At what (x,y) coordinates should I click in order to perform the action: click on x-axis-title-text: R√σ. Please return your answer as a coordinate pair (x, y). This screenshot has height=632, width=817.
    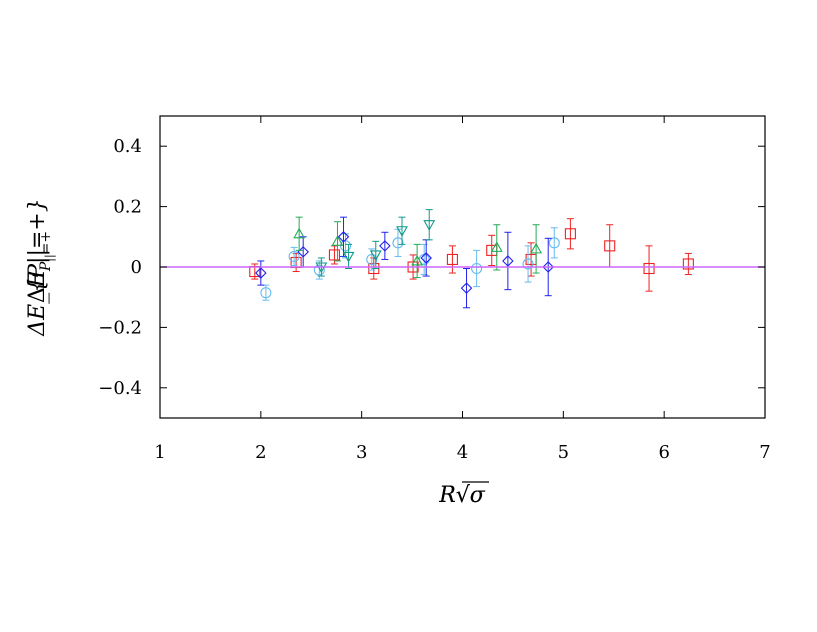
    Looking at the image, I should click on (462, 495).